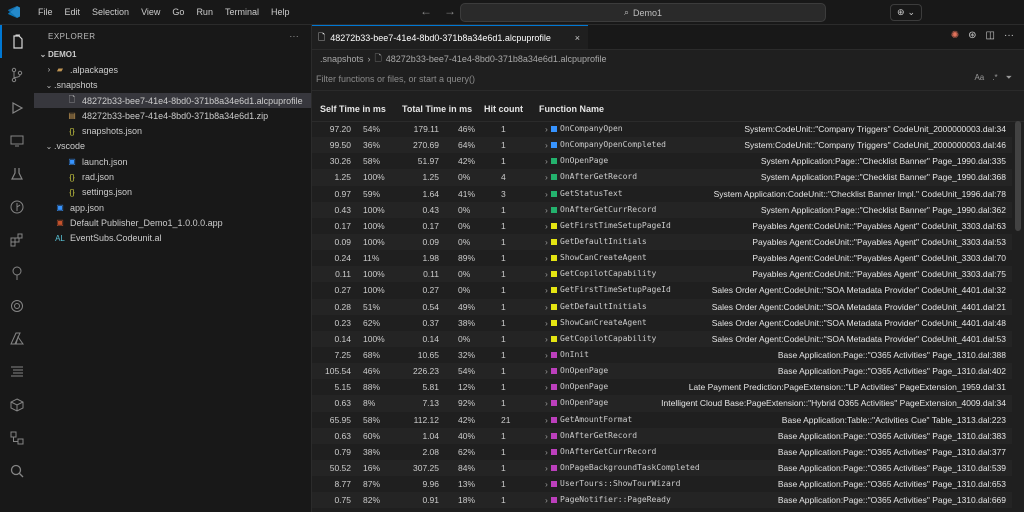 This screenshot has width=1024, height=512. What do you see at coordinates (17, 206) in the screenshot?
I see `git-icon` at bounding box center [17, 206].